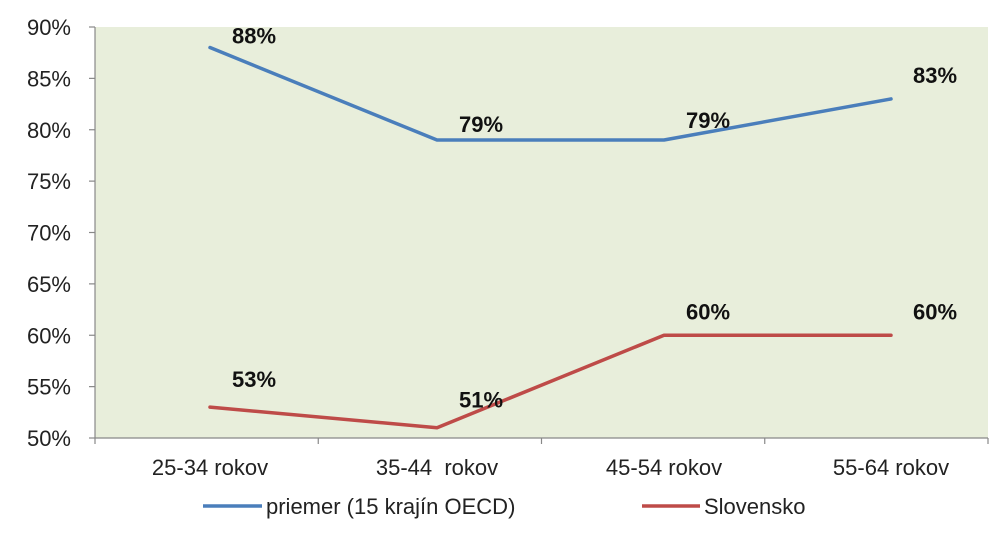  Describe the element at coordinates (390, 506) in the screenshot. I see `legend-label-1: priemer (15 krajín OECD)` at that location.